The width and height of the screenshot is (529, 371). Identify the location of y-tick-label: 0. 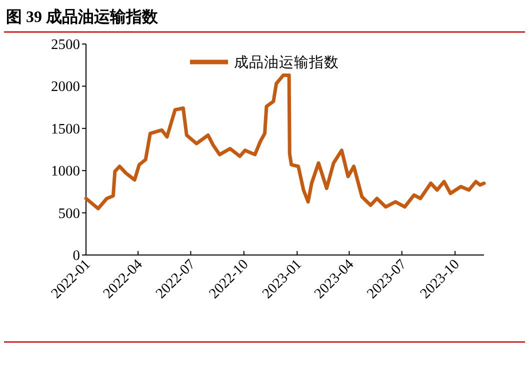
(76, 256).